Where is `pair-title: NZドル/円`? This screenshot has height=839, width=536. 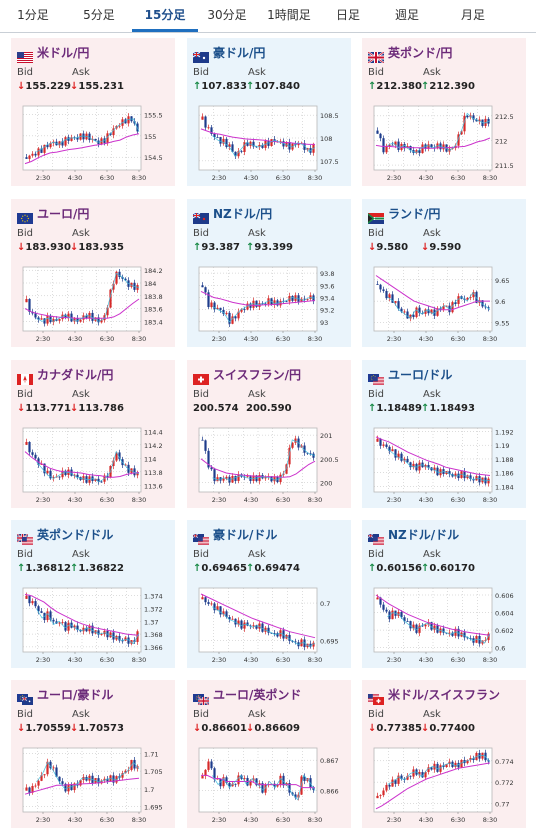 pair-title: NZドル/円 is located at coordinates (243, 214).